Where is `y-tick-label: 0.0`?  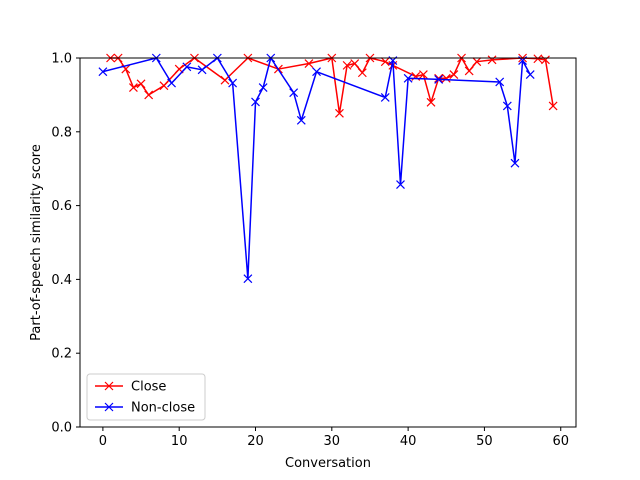
y-tick-label: 0.0 is located at coordinates (61, 428).